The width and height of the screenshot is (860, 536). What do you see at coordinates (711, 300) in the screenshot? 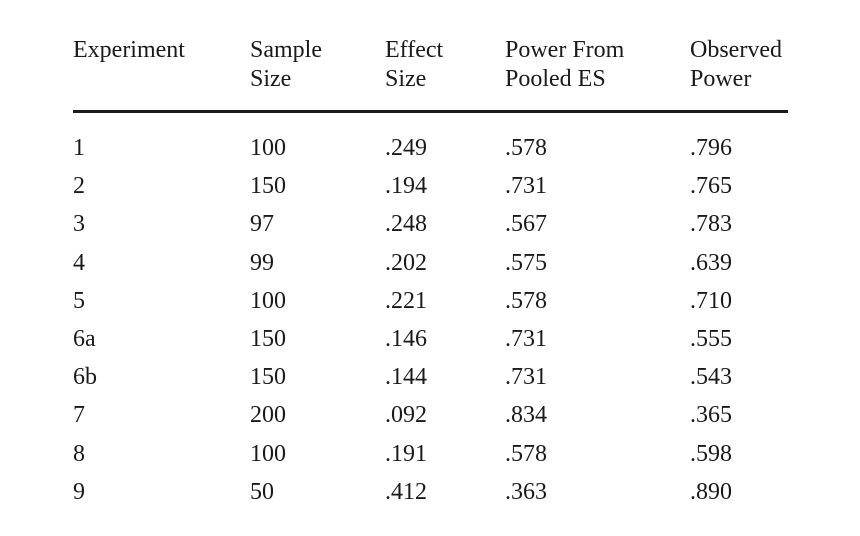
I see `cell-observed-power: .710` at bounding box center [711, 300].